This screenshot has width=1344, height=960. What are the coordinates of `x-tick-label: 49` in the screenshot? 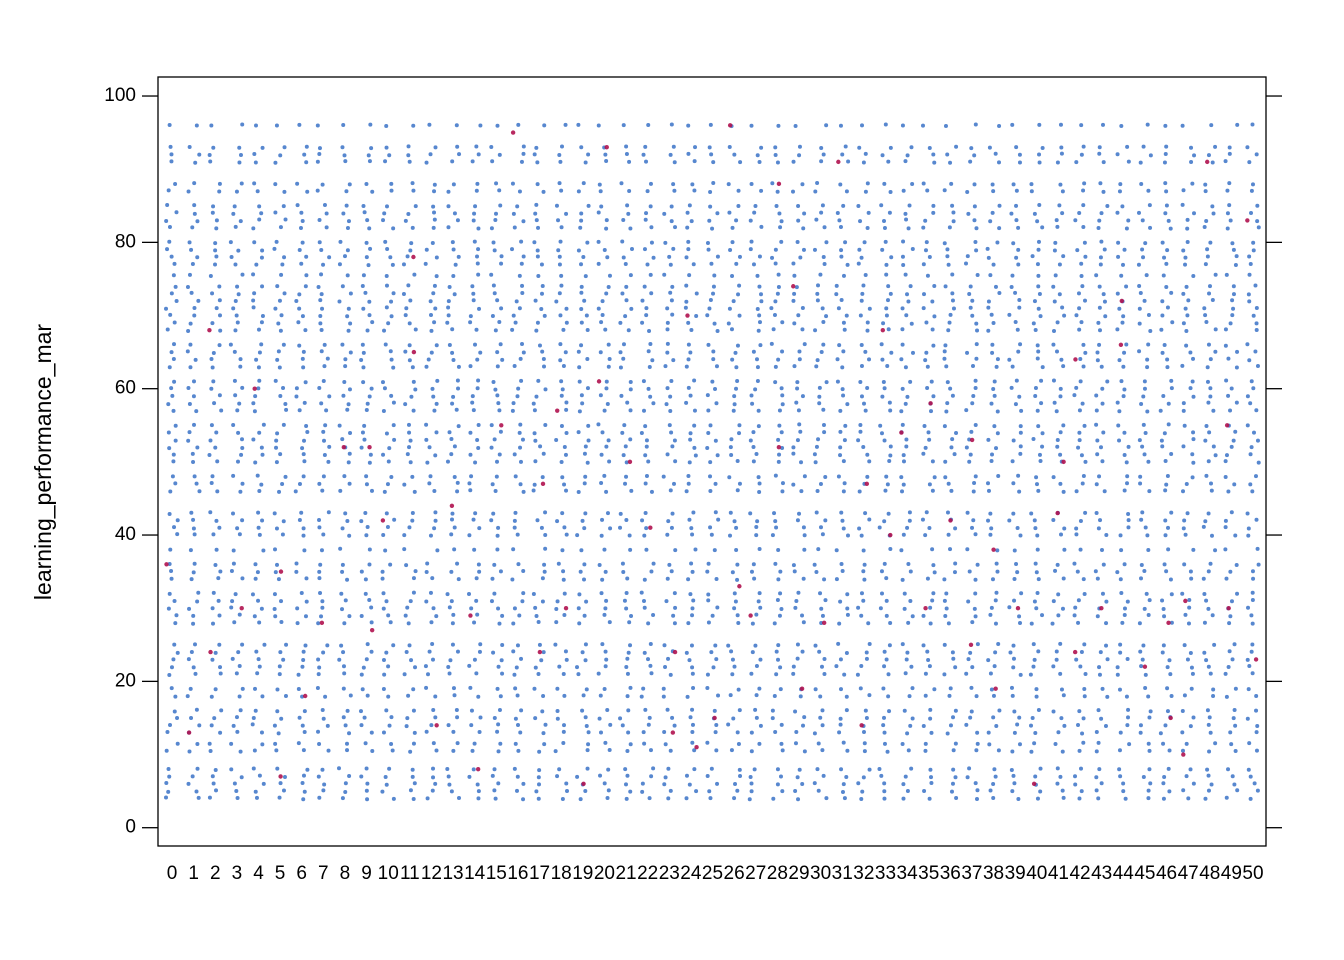 It's located at (1231, 873).